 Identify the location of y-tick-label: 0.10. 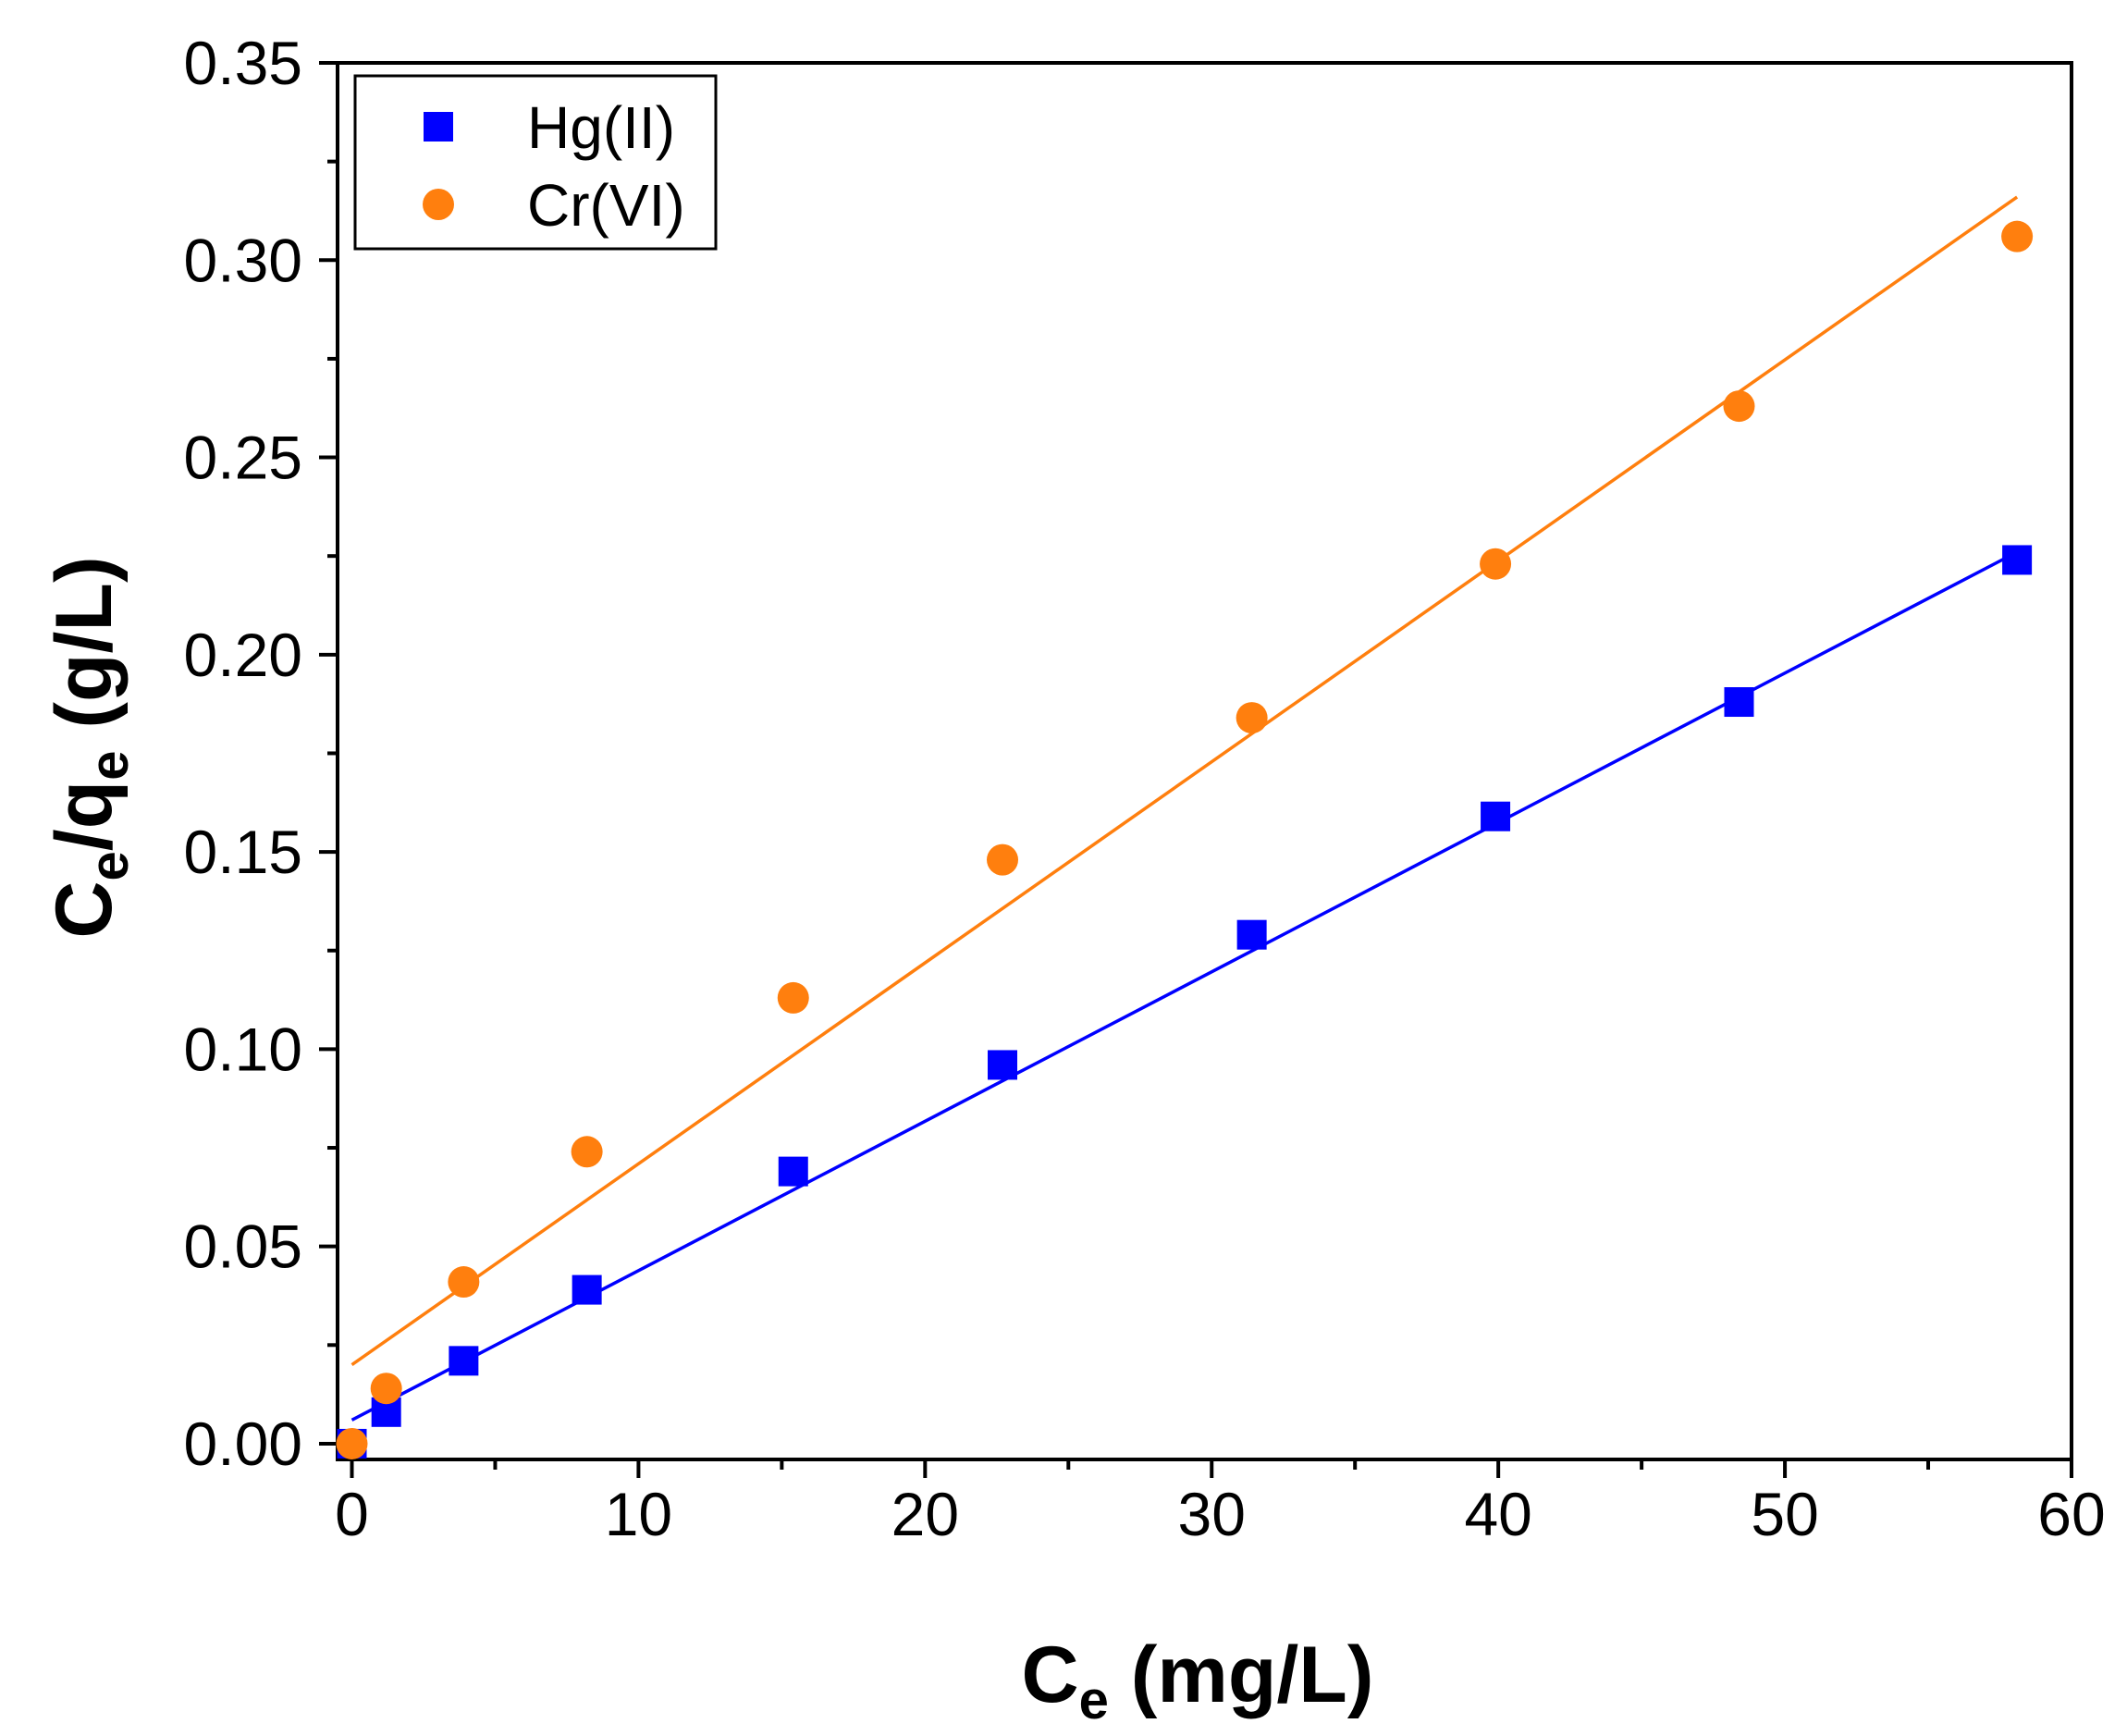
(243, 1049).